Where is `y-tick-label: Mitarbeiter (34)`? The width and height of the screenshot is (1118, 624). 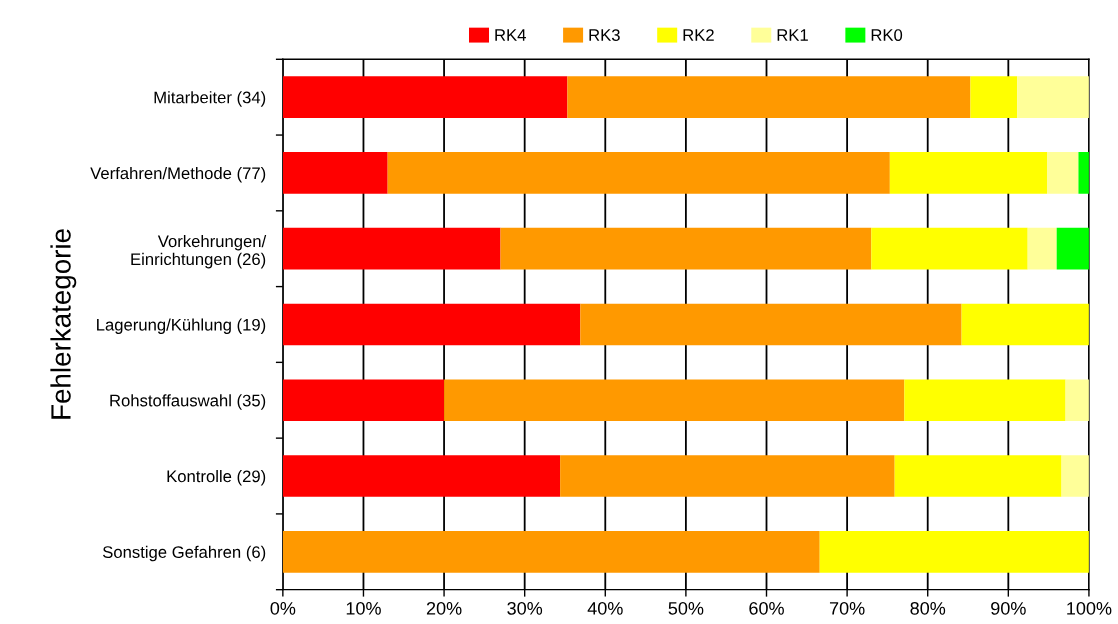
y-tick-label: Mitarbeiter (34) is located at coordinates (210, 99).